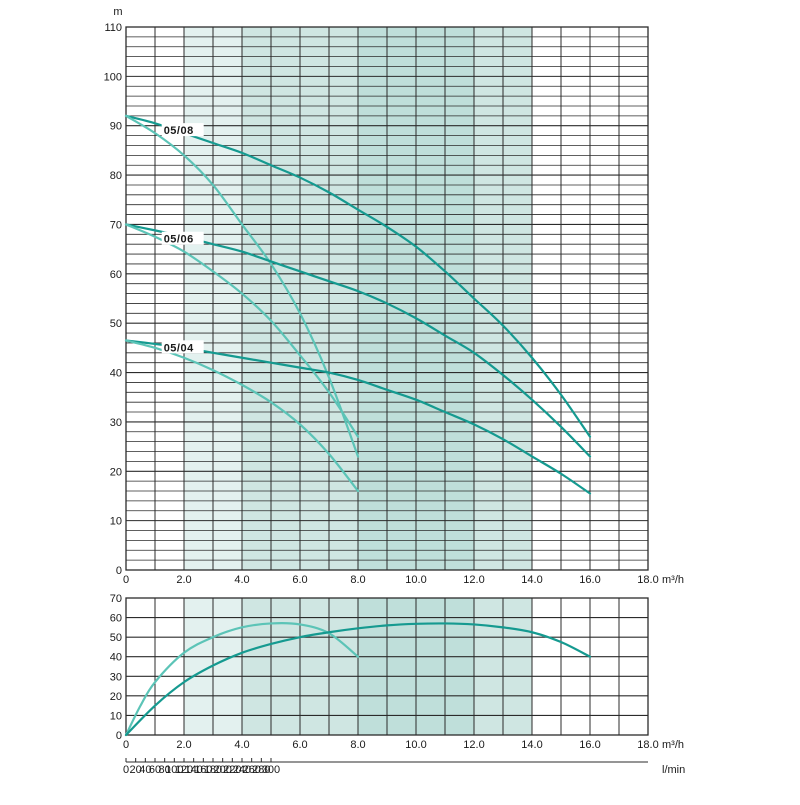 Image resolution: width=800 pixels, height=805 pixels. What do you see at coordinates (116, 176) in the screenshot?
I see `y-tick-label: 80` at bounding box center [116, 176].